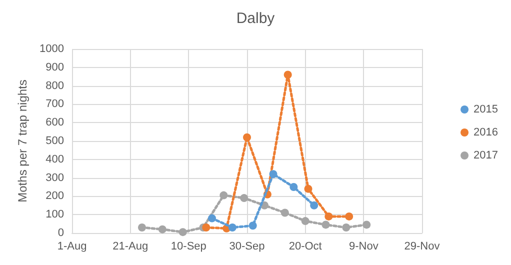 This screenshot has height=265, width=511. I want to click on chart-title: Dalby, so click(256, 18).